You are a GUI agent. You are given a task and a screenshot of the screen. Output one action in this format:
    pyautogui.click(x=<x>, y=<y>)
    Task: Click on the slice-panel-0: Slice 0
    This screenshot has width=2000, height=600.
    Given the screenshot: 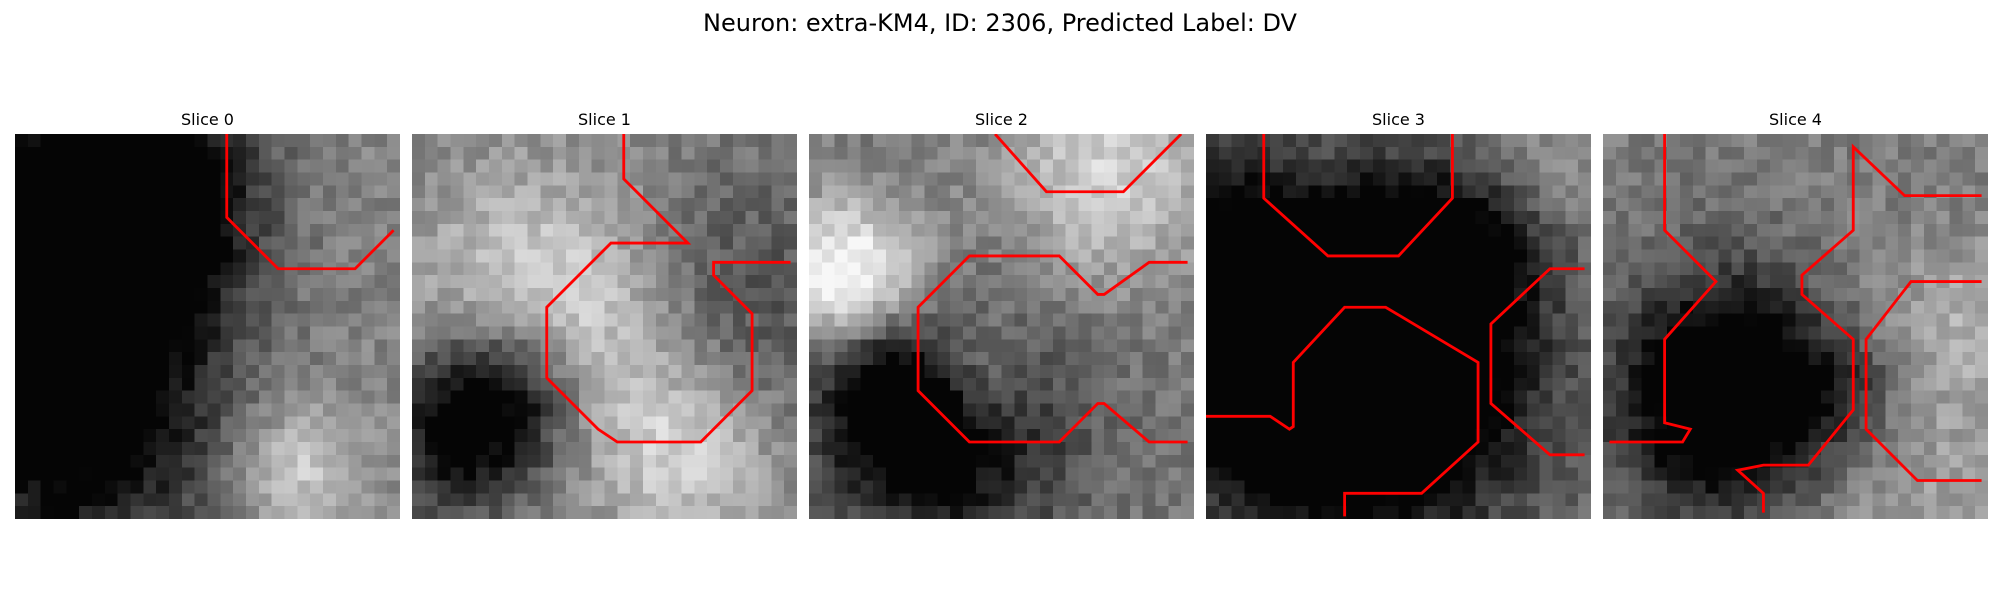 What is the action you would take?
    pyautogui.click(x=207, y=314)
    